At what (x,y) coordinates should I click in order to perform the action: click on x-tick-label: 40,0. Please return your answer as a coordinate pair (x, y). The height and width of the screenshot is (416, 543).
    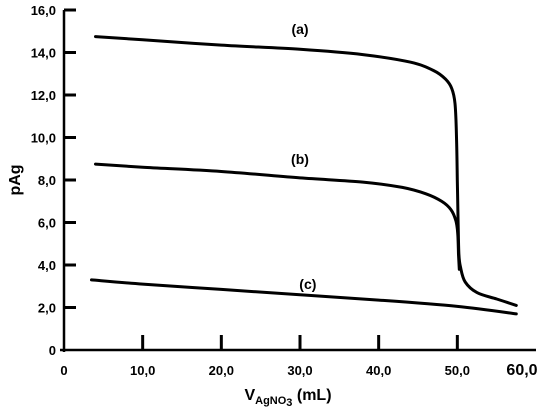
    Looking at the image, I should click on (378, 370).